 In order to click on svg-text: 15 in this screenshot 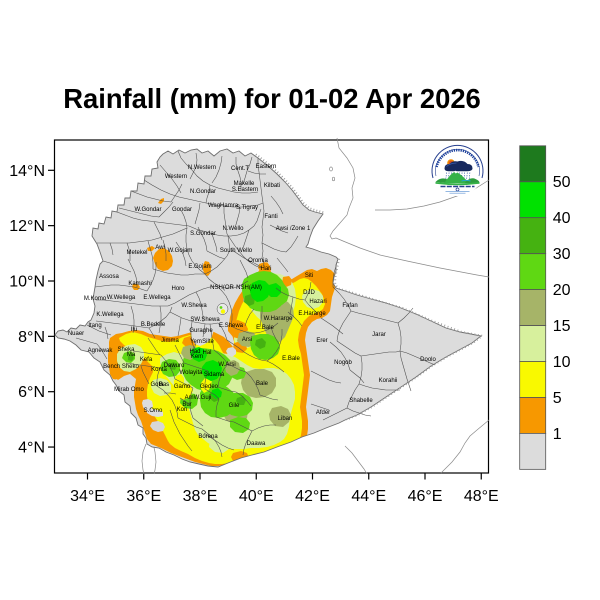, I will do `click(562, 326)`.